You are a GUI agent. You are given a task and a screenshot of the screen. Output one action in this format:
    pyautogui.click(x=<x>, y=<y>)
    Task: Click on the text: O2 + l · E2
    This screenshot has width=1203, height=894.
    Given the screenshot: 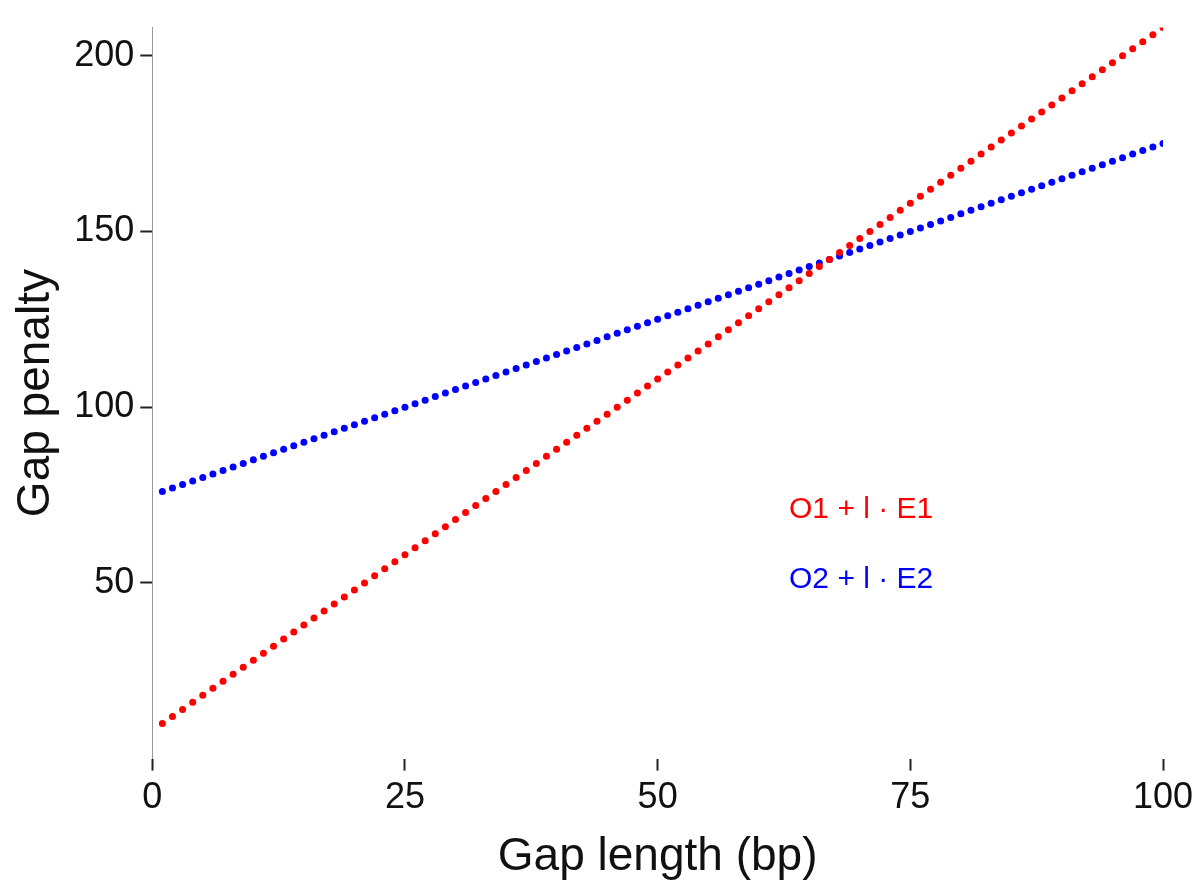 What is the action you would take?
    pyautogui.click(x=861, y=578)
    